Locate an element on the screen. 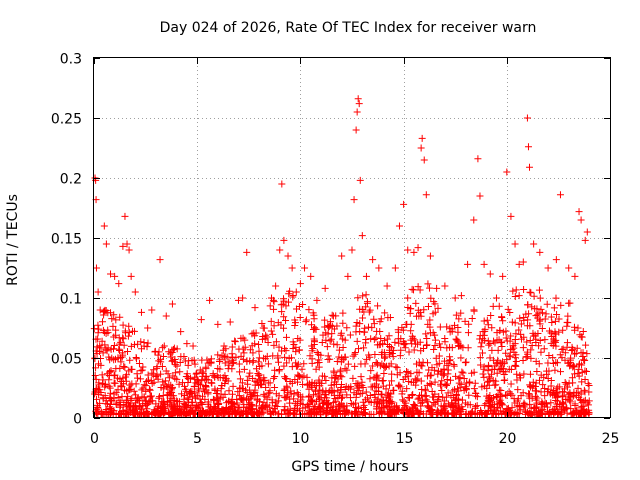 The width and height of the screenshot is (640, 480). y-tick-label: 0.25 is located at coordinates (66, 120).